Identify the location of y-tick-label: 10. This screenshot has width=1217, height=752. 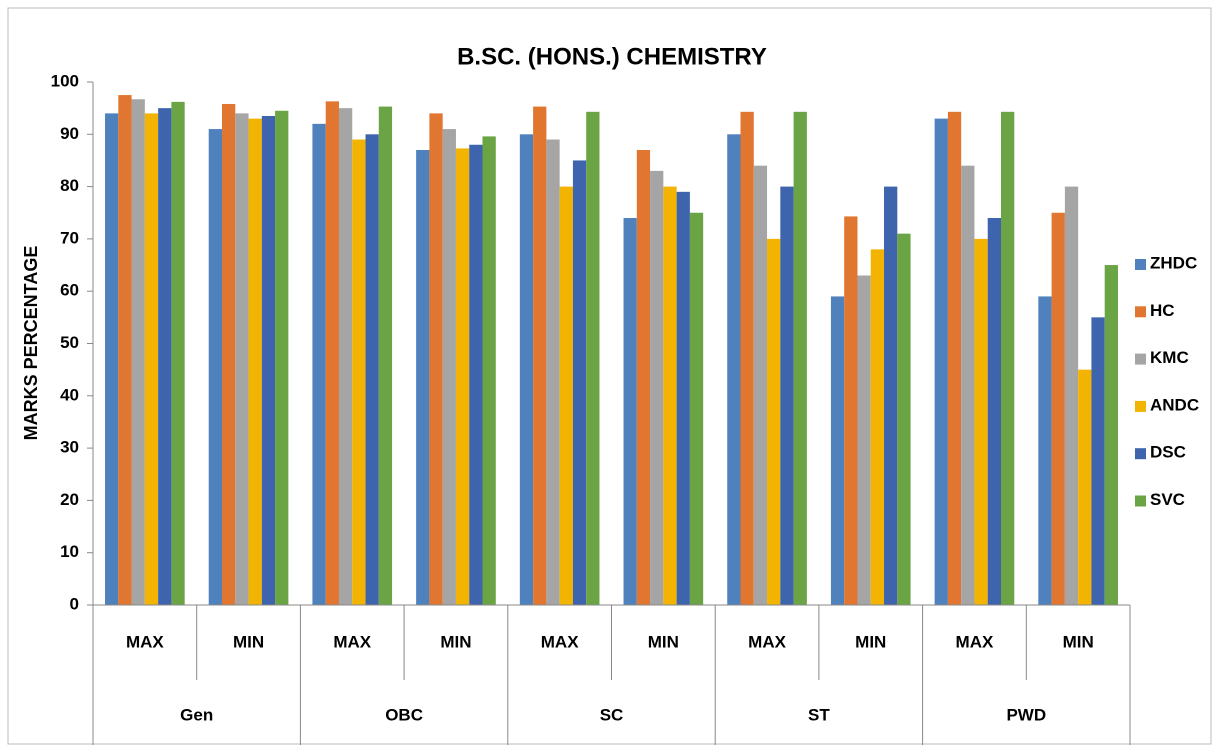
(69, 551).